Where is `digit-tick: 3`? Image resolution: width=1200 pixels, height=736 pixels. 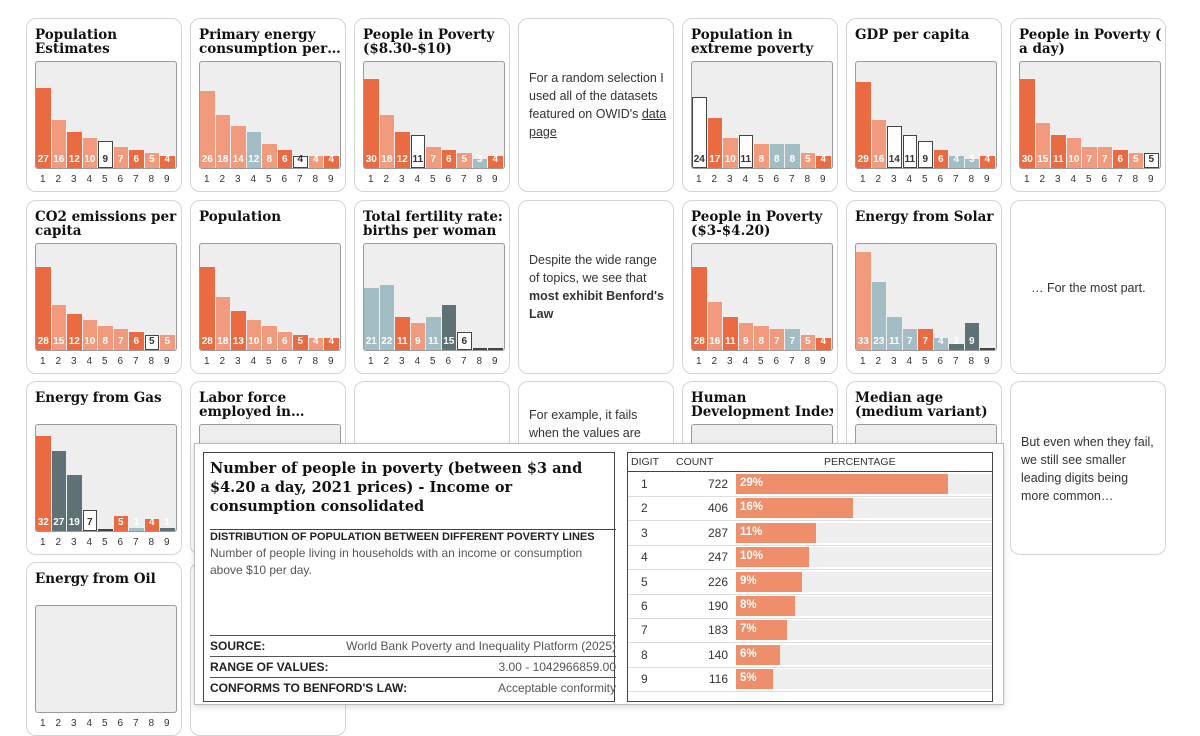
digit-tick: 3 is located at coordinates (401, 179).